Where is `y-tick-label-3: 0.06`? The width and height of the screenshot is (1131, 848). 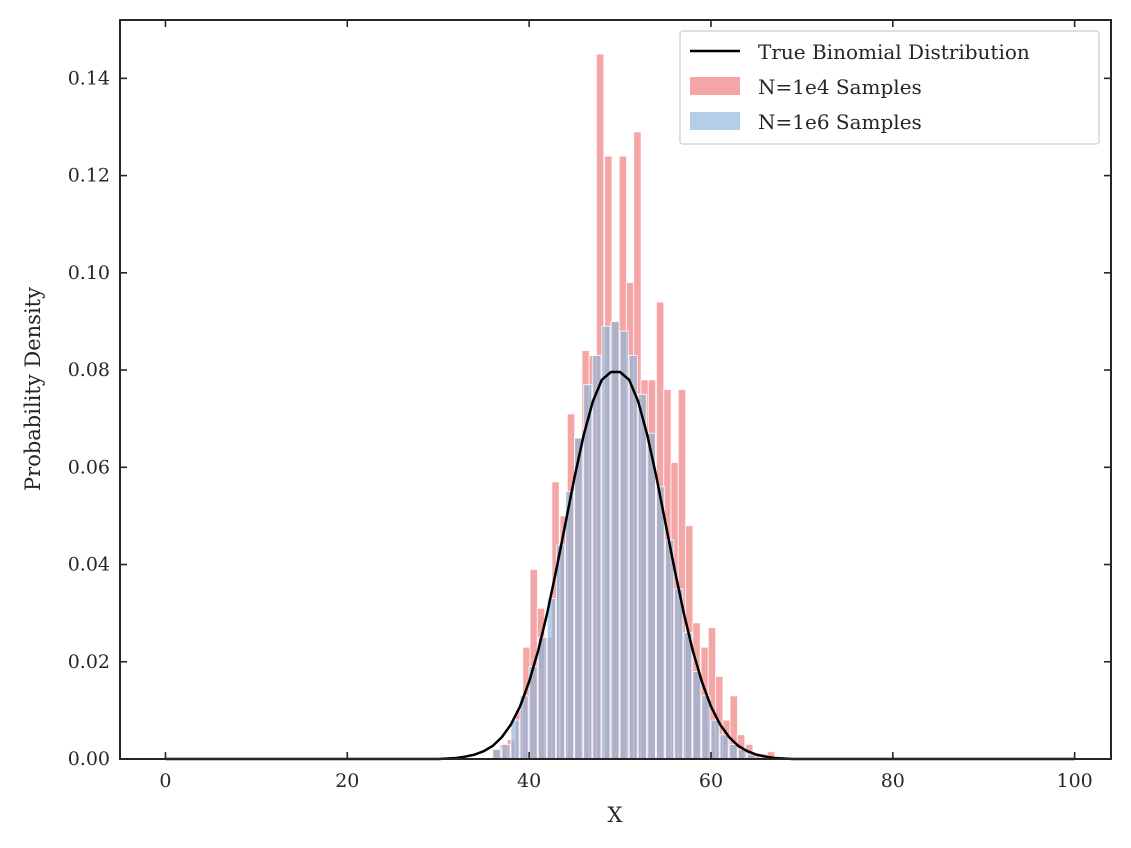
y-tick-label-3: 0.06 is located at coordinates (89, 467).